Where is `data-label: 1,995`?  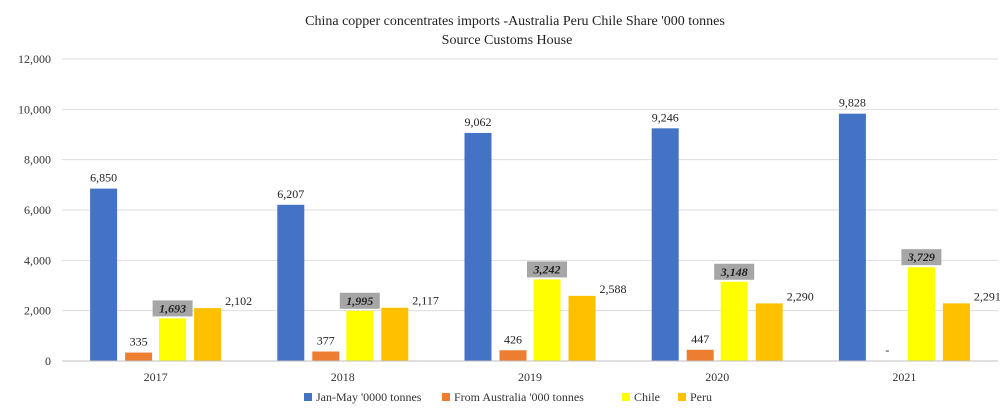
data-label: 1,995 is located at coordinates (359, 301).